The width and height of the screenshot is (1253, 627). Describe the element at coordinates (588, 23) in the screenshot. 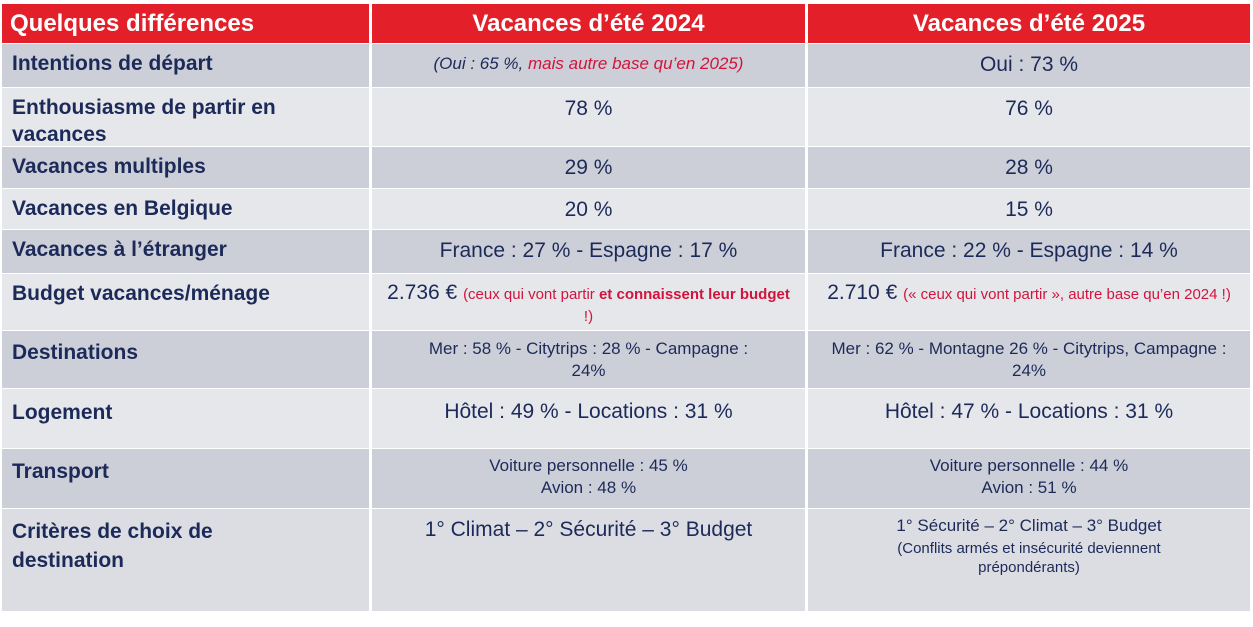

I see `header-2024: Vacances d’été 2024` at that location.